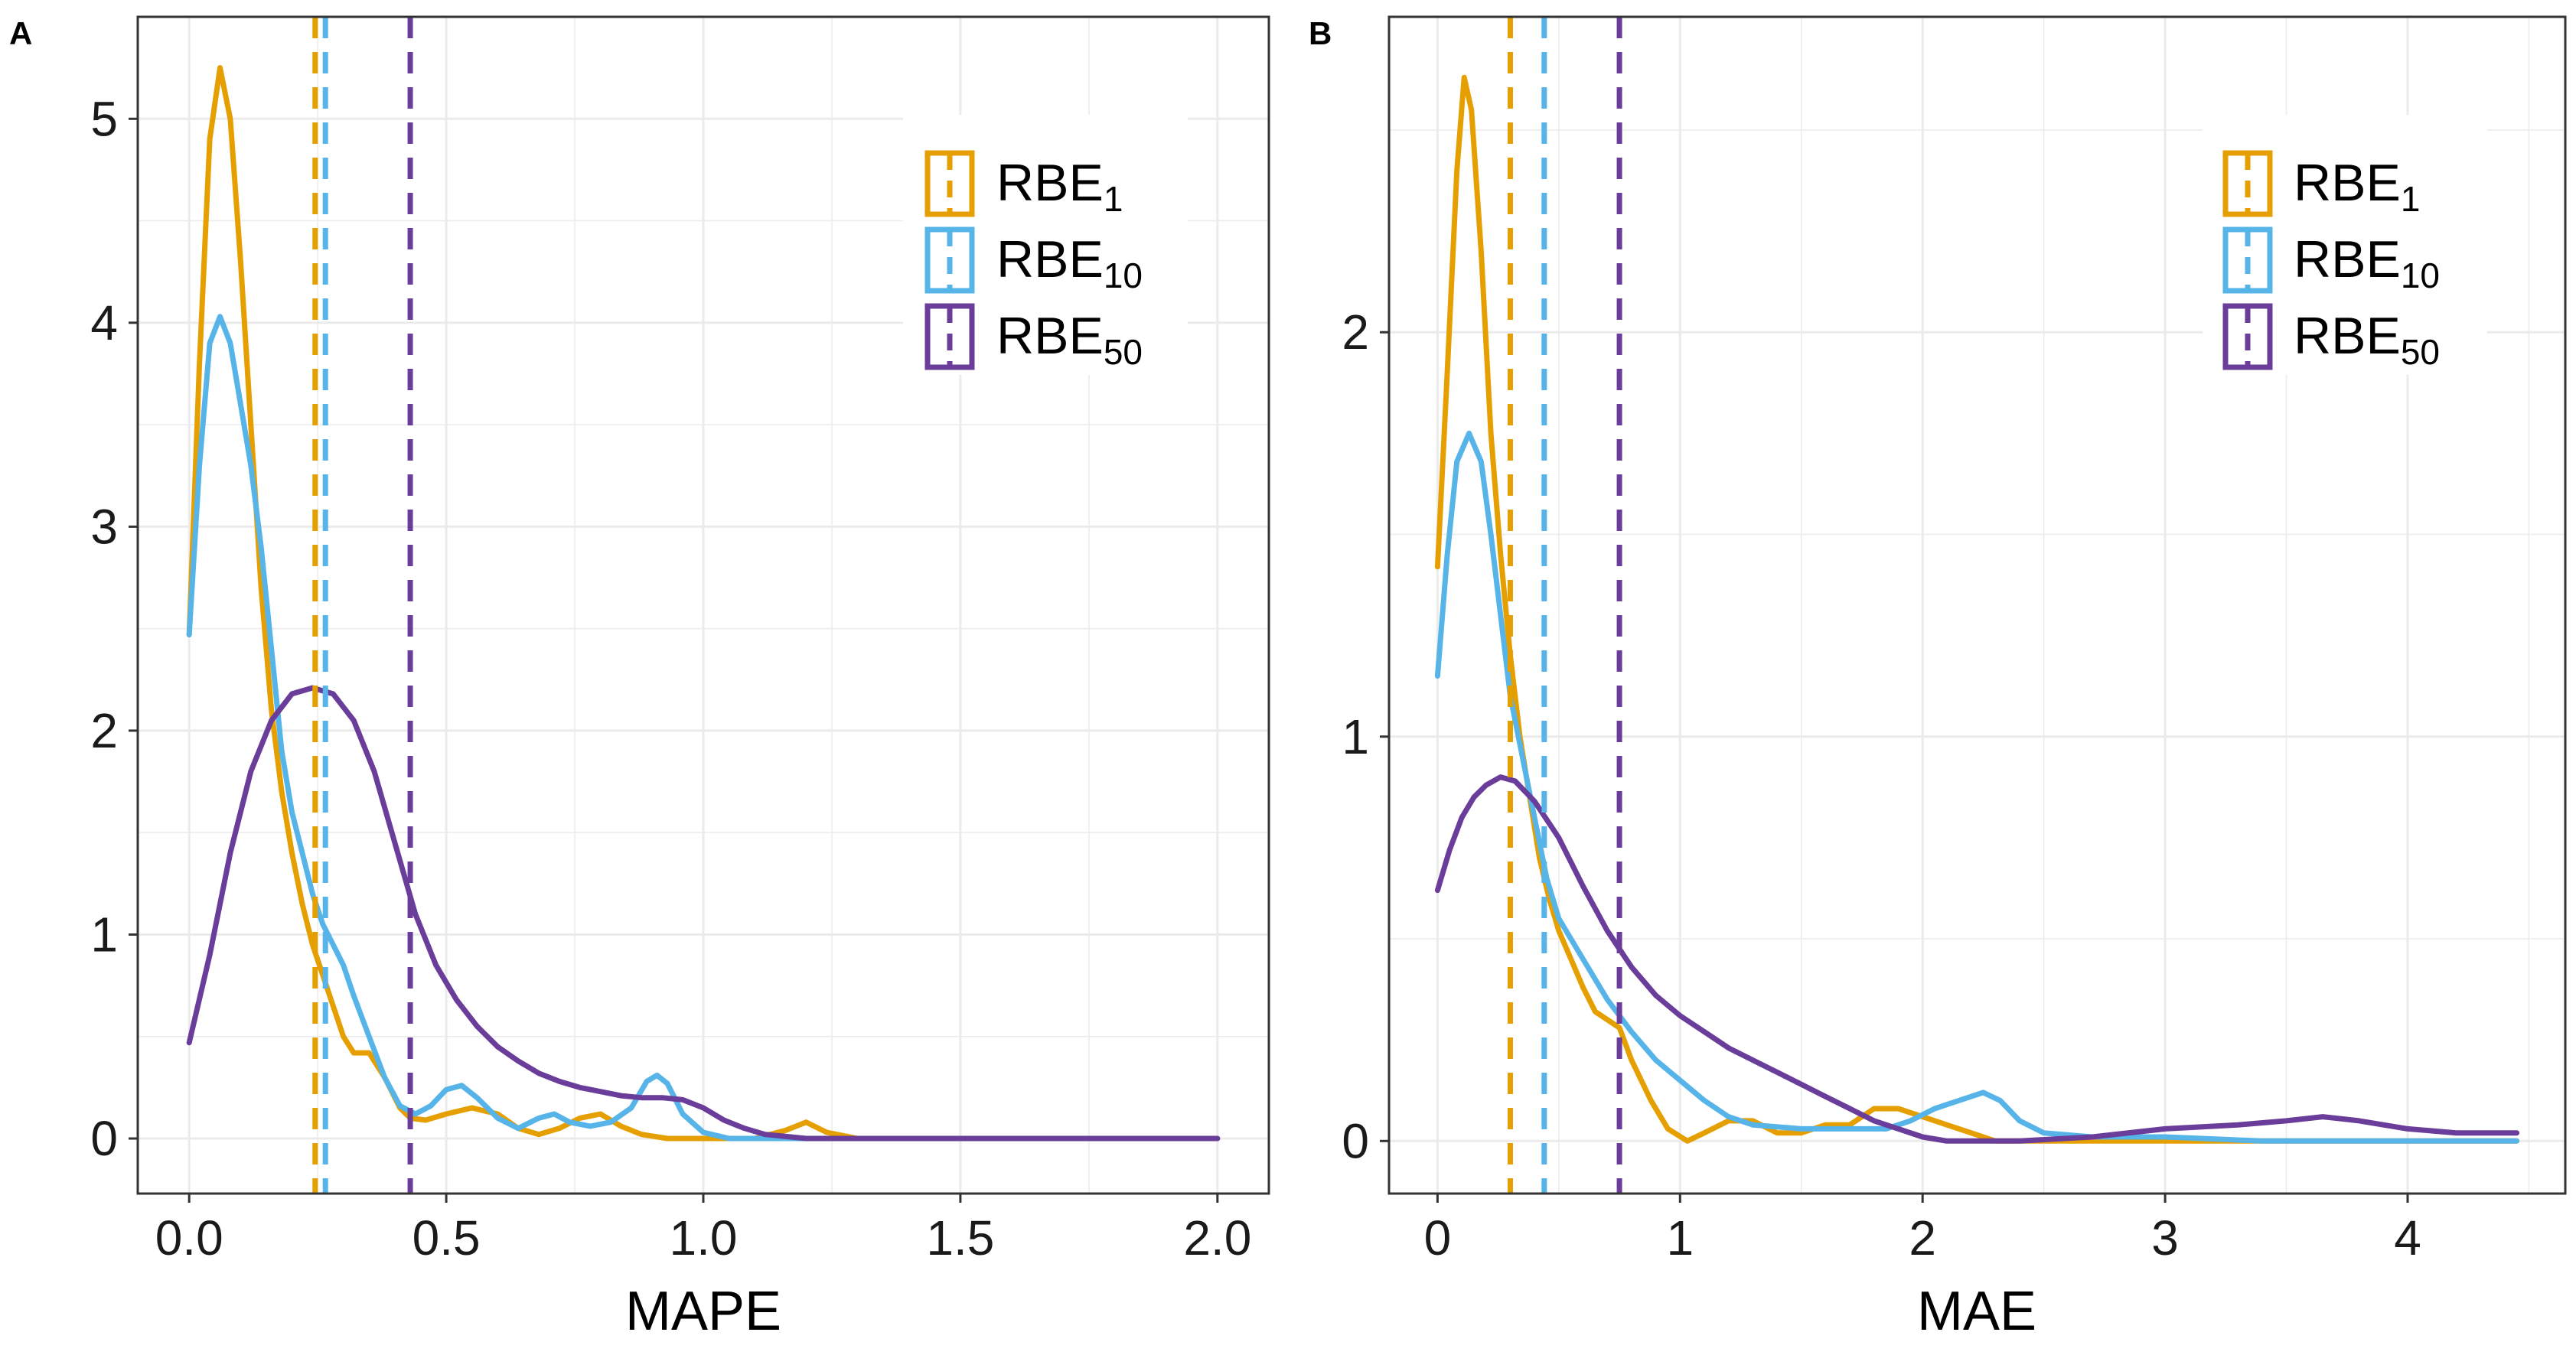  Describe the element at coordinates (1565, 605) in the screenshot. I see `panel-b-mean-lines` at that location.